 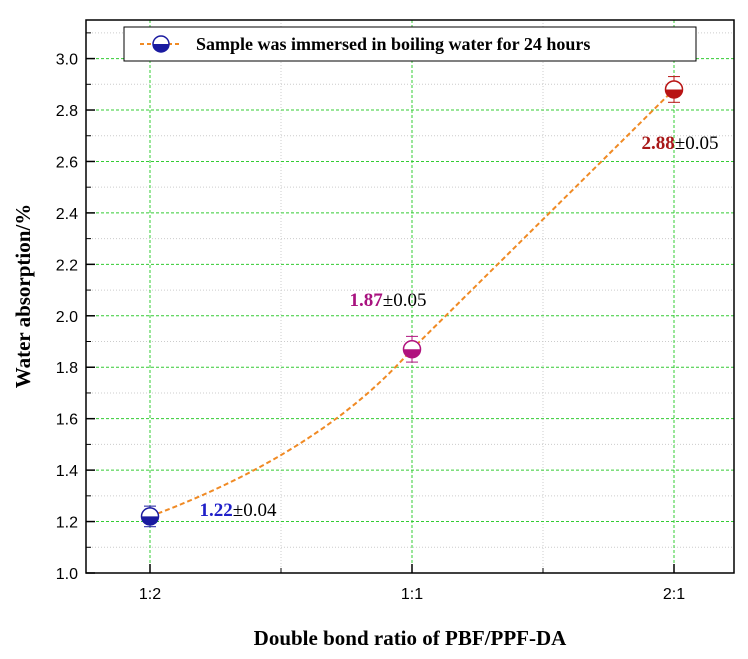 I want to click on y-tick-label: 1.0, so click(x=67, y=574).